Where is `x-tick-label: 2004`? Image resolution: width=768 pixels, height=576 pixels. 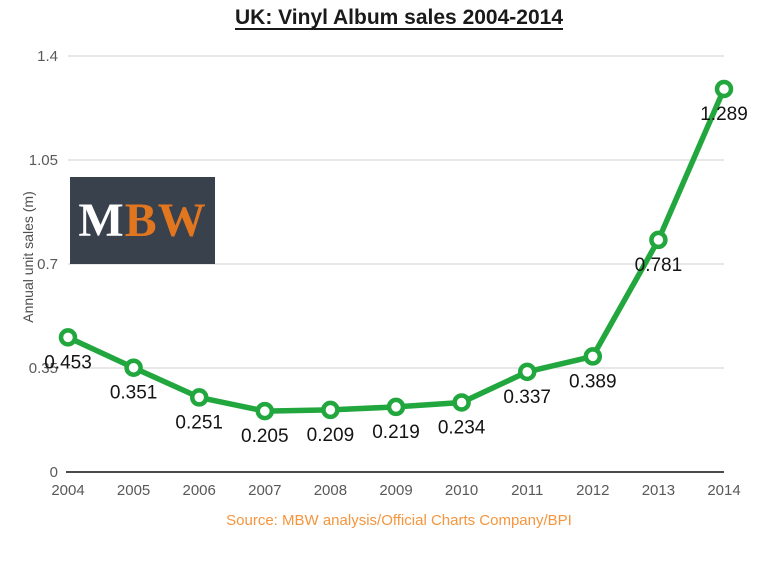
x-tick-label: 2004 is located at coordinates (67, 490).